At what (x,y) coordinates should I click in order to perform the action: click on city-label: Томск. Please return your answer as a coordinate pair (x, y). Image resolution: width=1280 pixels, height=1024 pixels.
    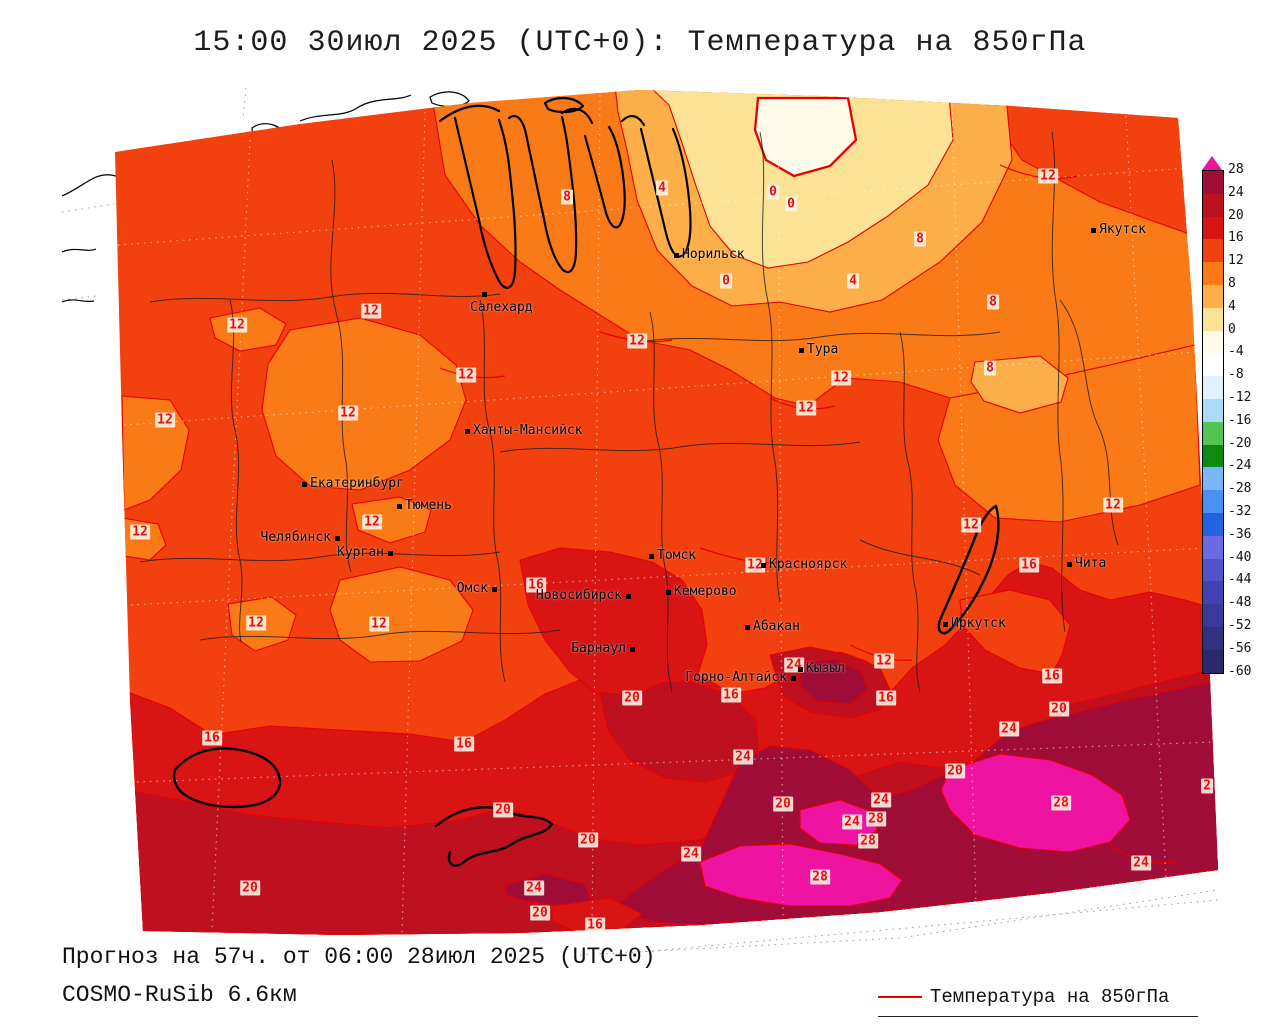
    Looking at the image, I should click on (677, 555).